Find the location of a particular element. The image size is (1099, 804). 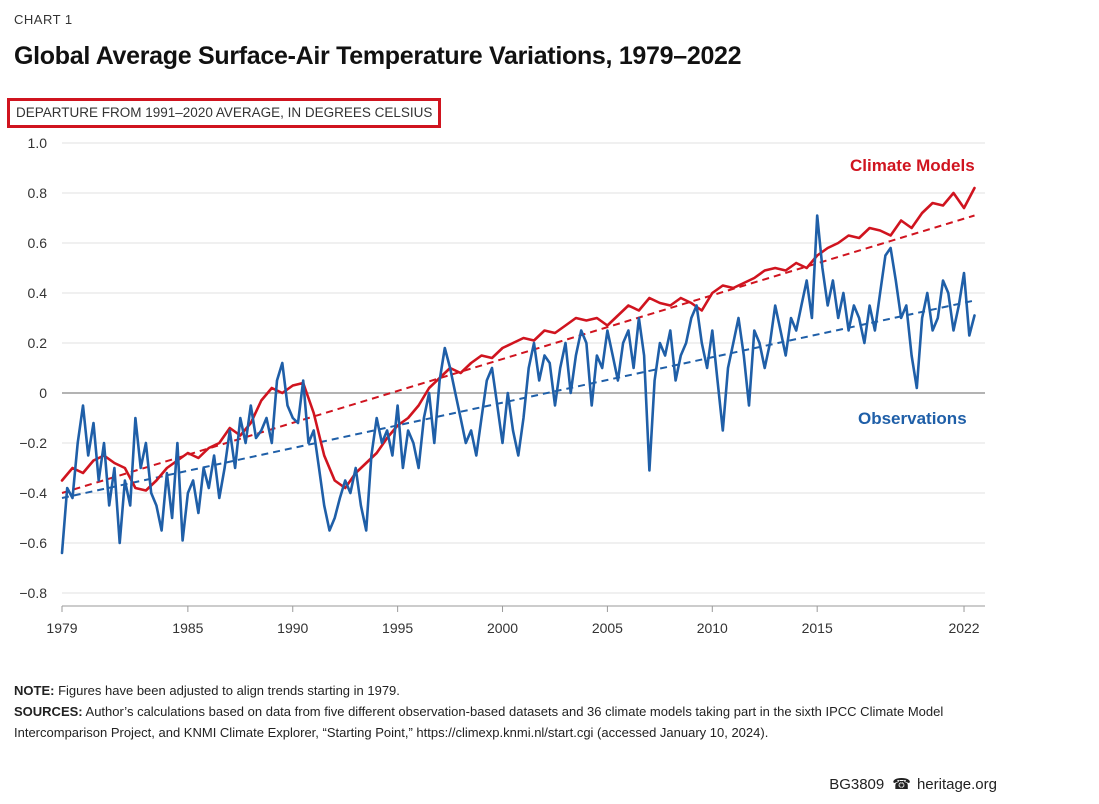

x-tick-label: 1995 is located at coordinates (397, 628).